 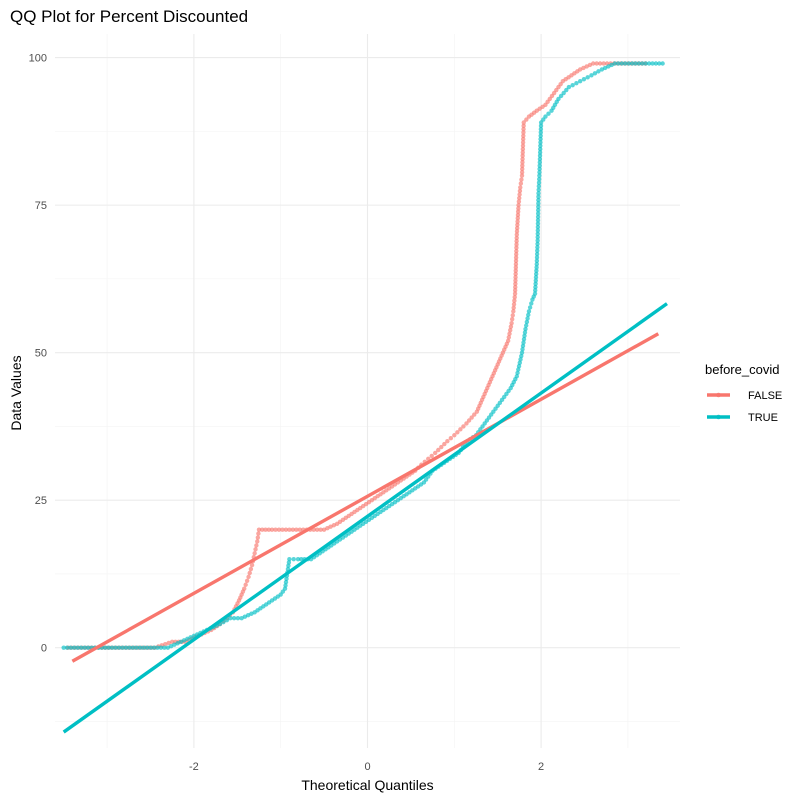 What do you see at coordinates (38, 59) in the screenshot?
I see `y-tick-label: 100` at bounding box center [38, 59].